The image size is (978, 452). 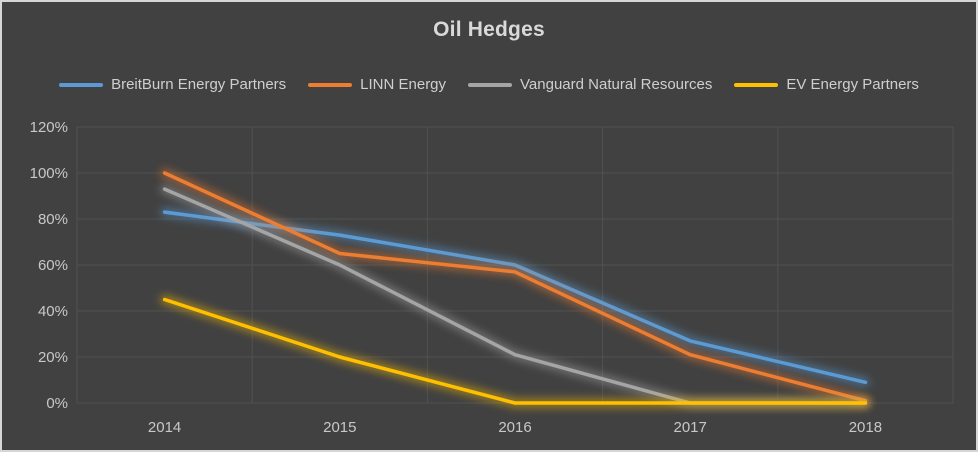 I want to click on x-axis-tick-label: 2018, so click(x=865, y=427).